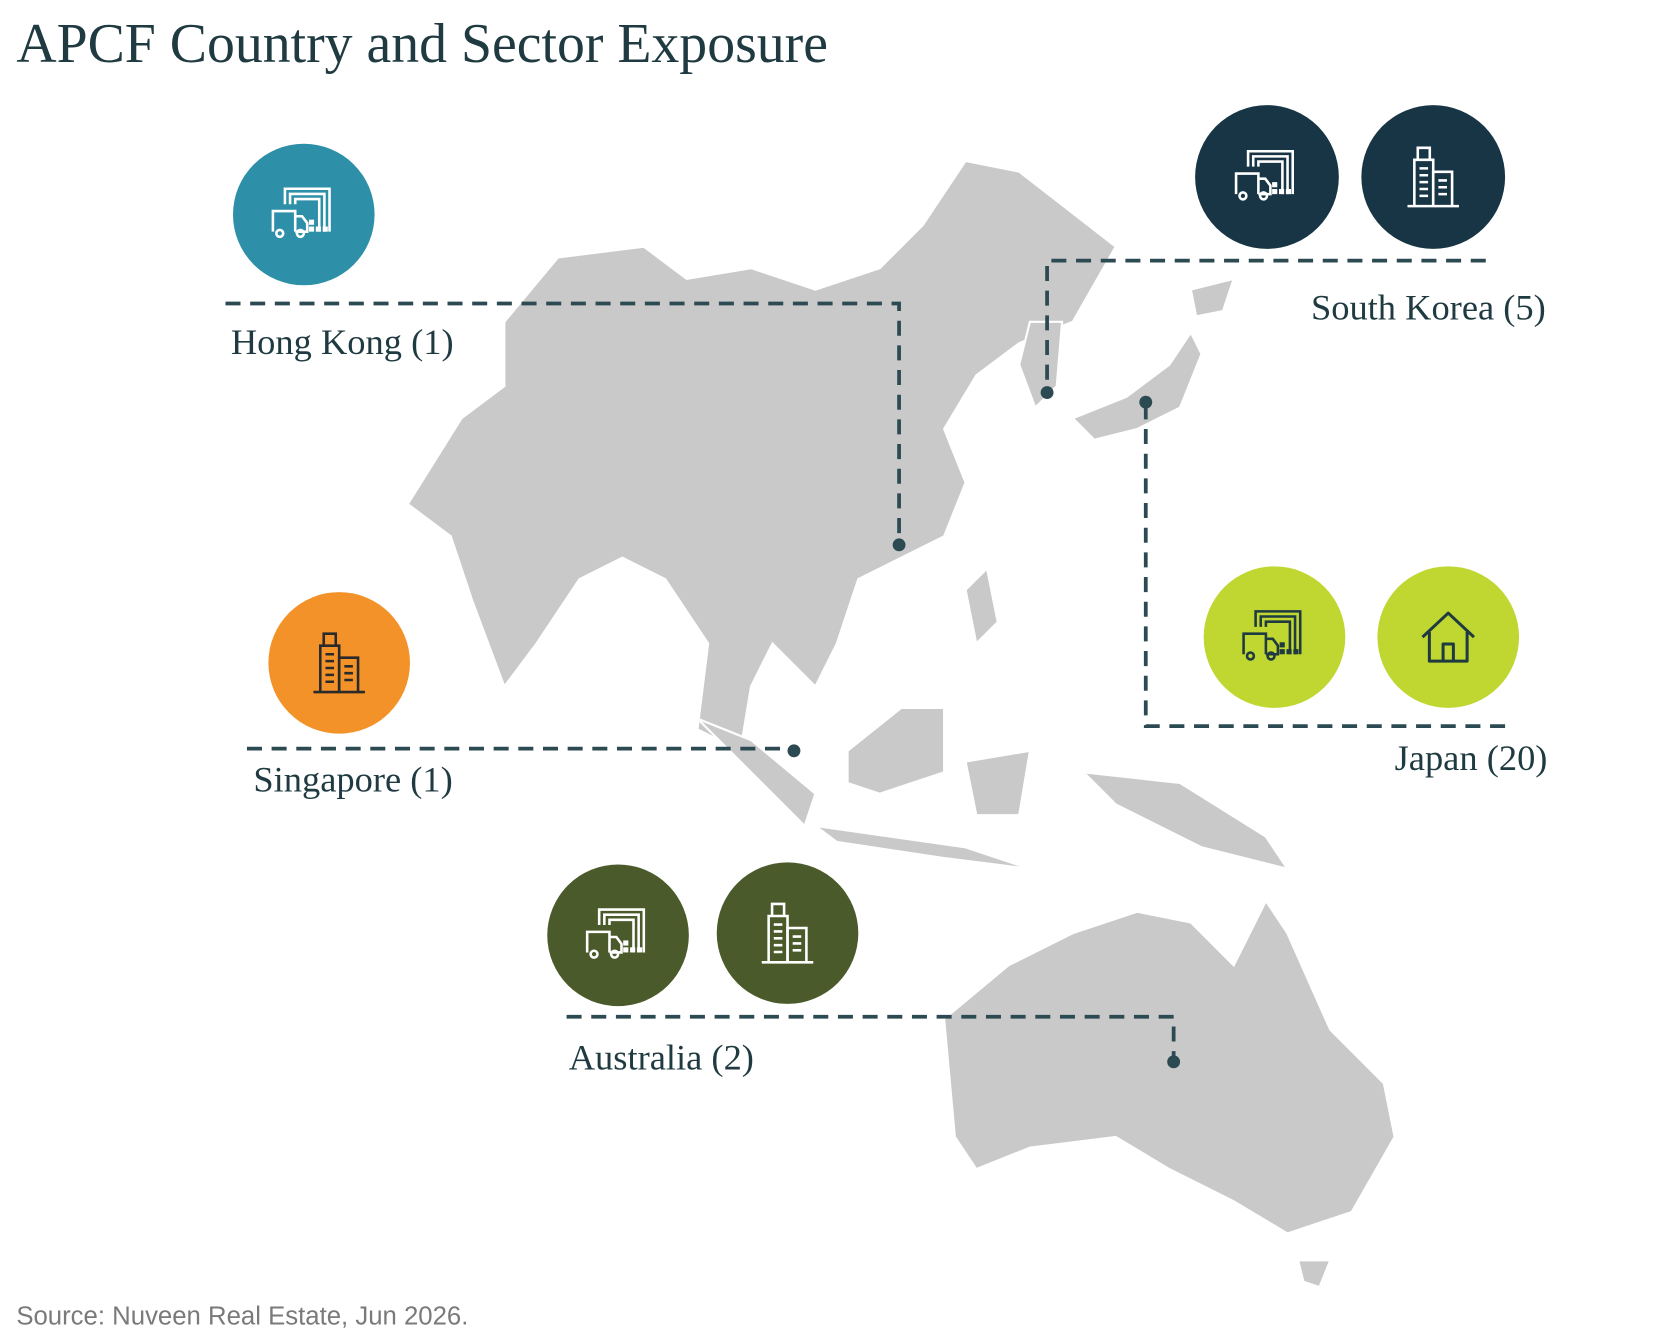  I want to click on country-label: Hong Kong (1), so click(342, 342).